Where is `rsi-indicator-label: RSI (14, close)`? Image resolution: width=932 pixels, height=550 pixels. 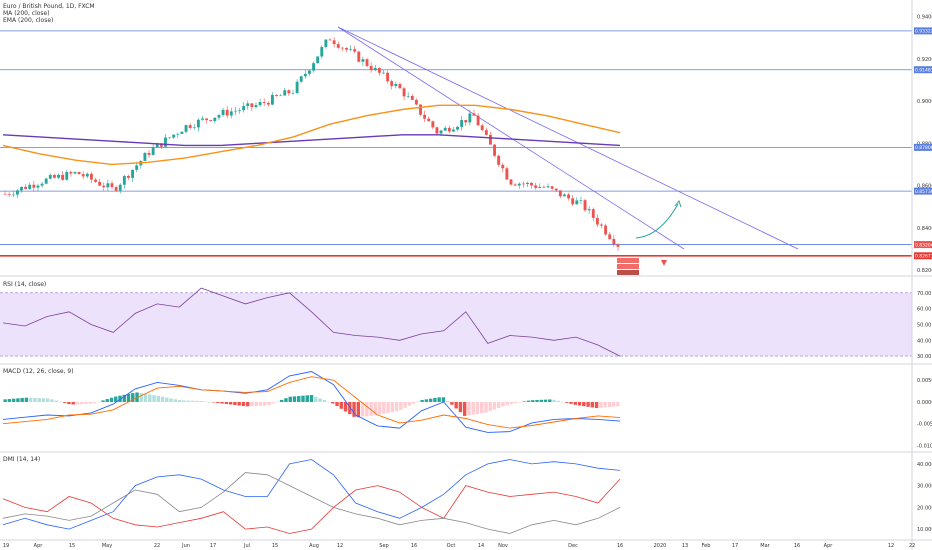
rsi-indicator-label: RSI (14, close) is located at coordinates (25, 284).